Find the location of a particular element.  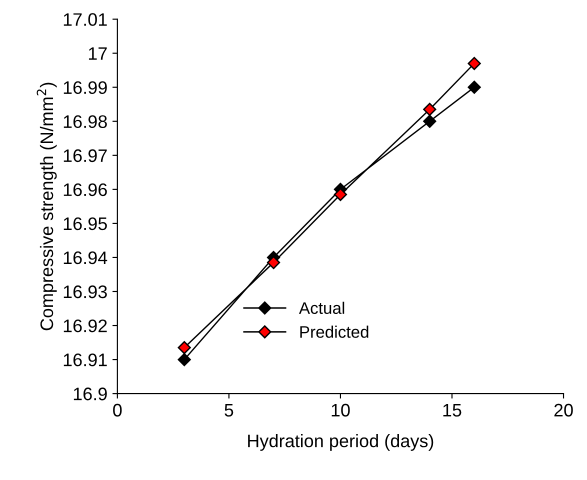

x-tick-label: 10 is located at coordinates (341, 410).